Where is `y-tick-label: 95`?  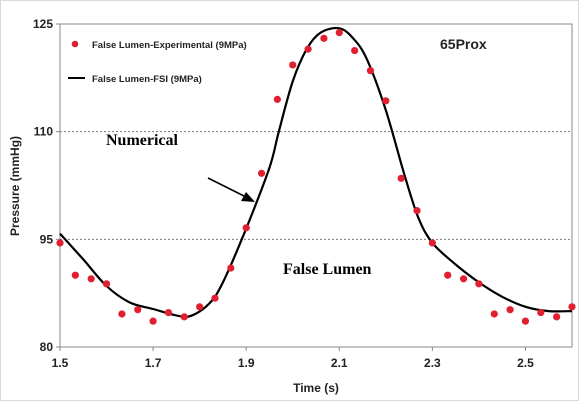
y-tick-label: 95 is located at coordinates (47, 239).